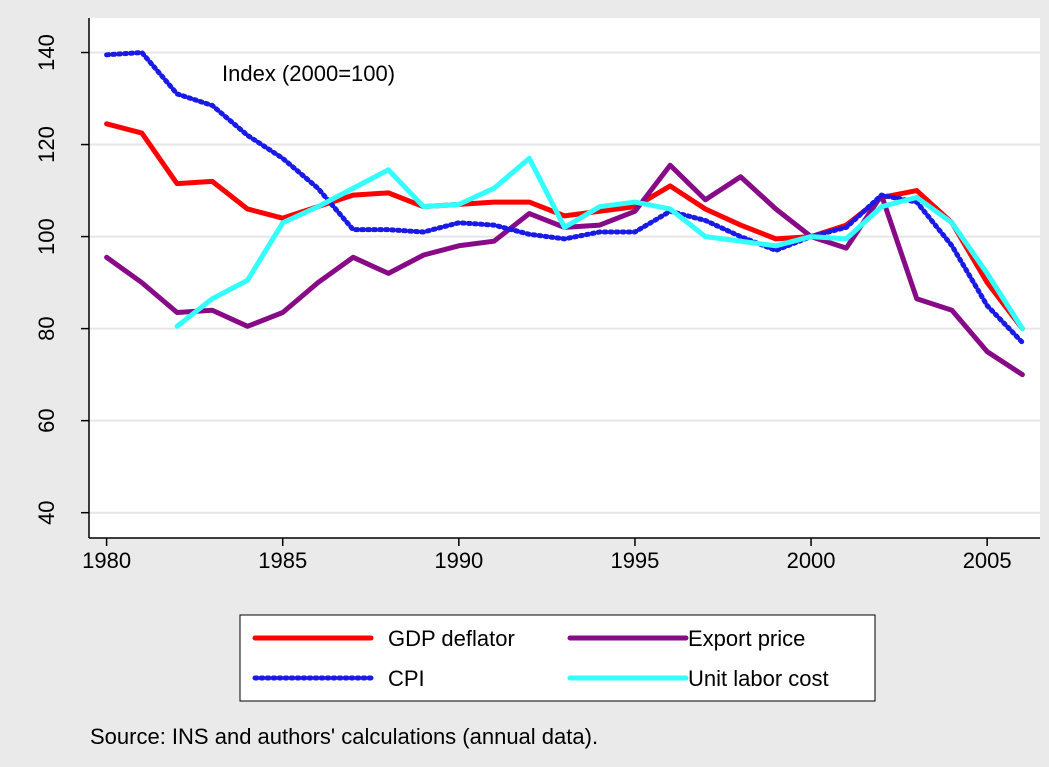 Image resolution: width=1049 pixels, height=767 pixels. What do you see at coordinates (557, 658) in the screenshot?
I see `legend` at bounding box center [557, 658].